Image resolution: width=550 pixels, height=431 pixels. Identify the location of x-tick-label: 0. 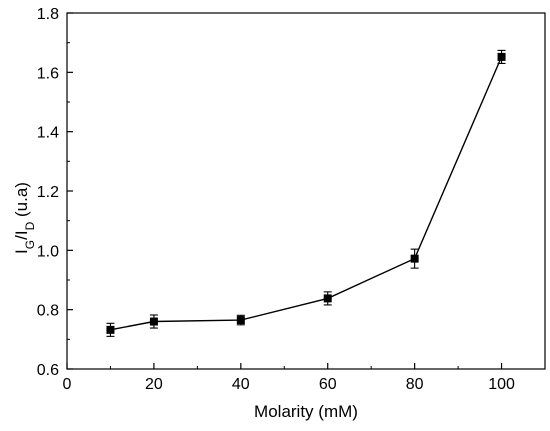
(67, 384).